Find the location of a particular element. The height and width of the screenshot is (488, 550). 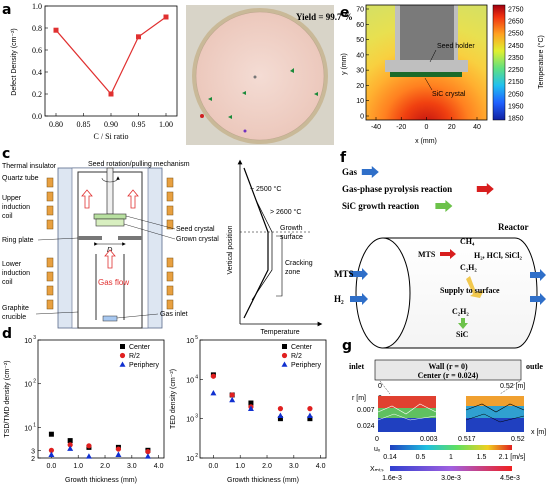

seed-rod is located at coordinates (110, 191).